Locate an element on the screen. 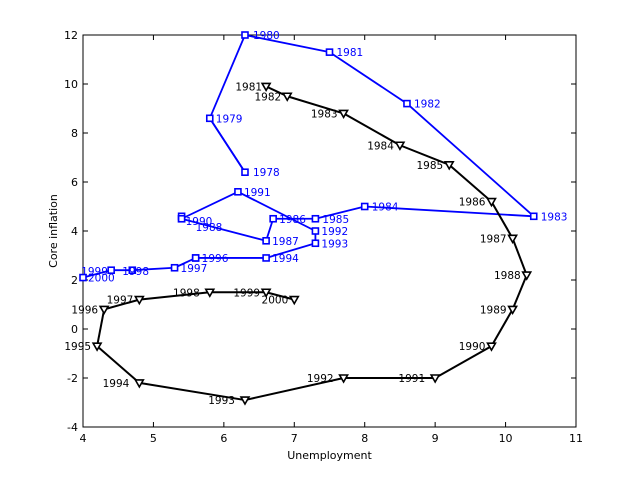  x-axis-label: Unemployment is located at coordinates (329, 455).